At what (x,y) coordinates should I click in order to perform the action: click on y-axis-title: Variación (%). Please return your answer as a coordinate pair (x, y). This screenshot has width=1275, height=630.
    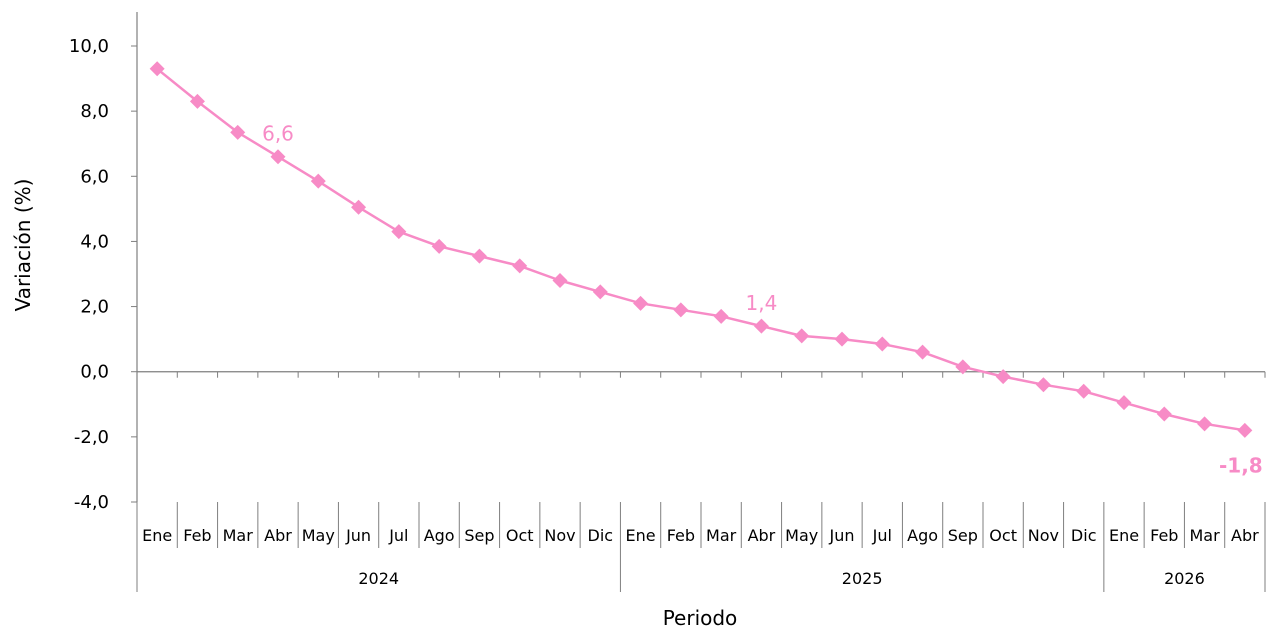
    Looking at the image, I should click on (23, 245).